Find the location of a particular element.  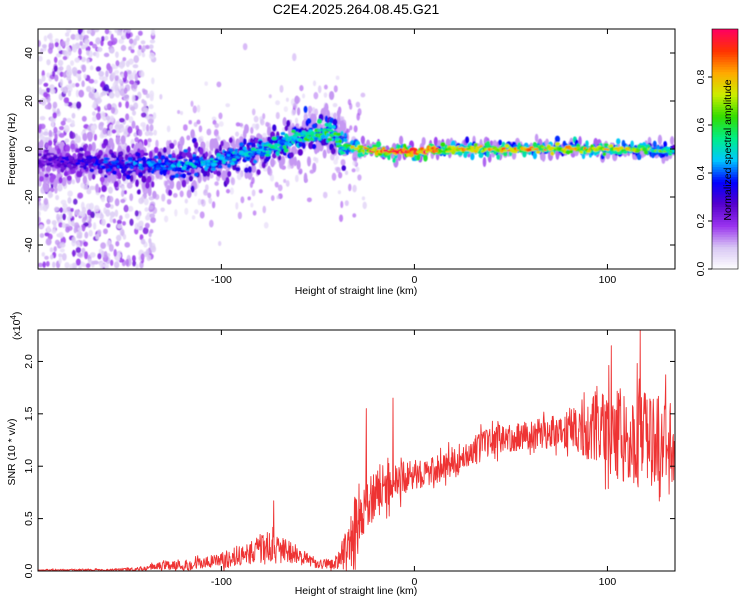

colorbar-tick-label: 0.4 is located at coordinates (701, 173).